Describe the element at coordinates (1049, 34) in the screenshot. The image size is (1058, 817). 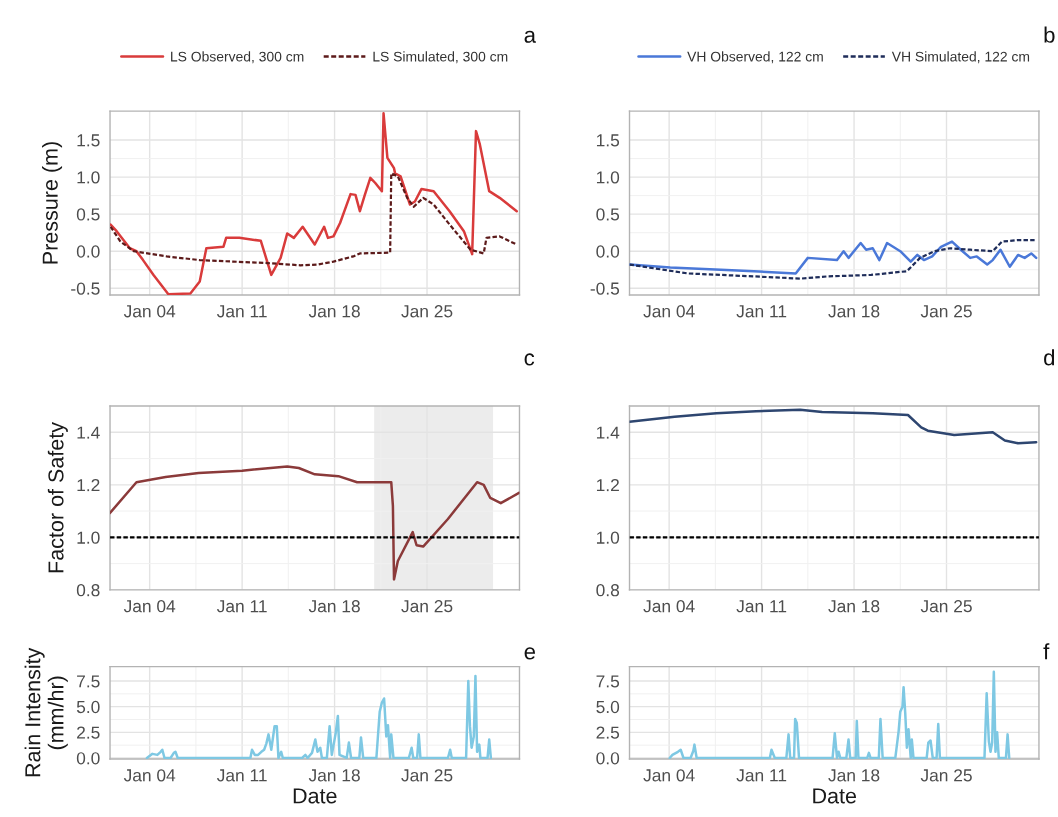
I see `chart-title: b` at that location.